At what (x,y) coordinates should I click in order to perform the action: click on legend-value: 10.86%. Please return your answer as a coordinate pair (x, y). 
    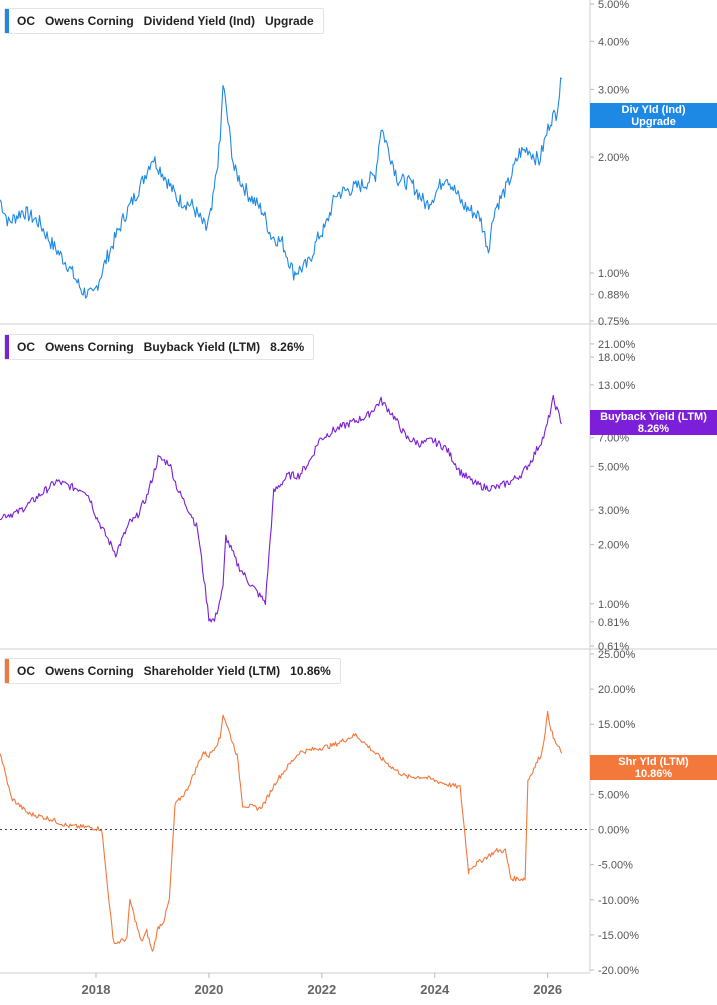
    Looking at the image, I should click on (310, 671).